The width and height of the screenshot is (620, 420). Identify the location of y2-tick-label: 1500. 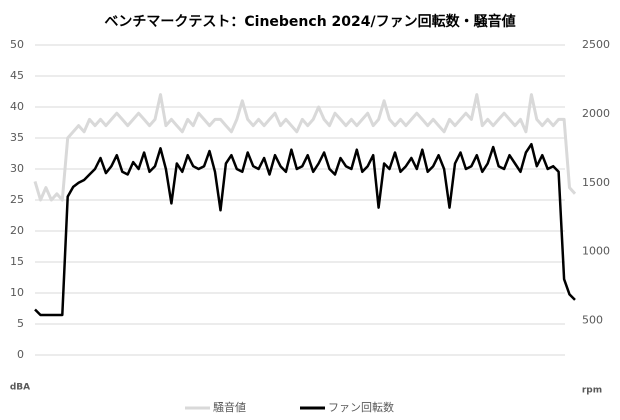
(596, 182).